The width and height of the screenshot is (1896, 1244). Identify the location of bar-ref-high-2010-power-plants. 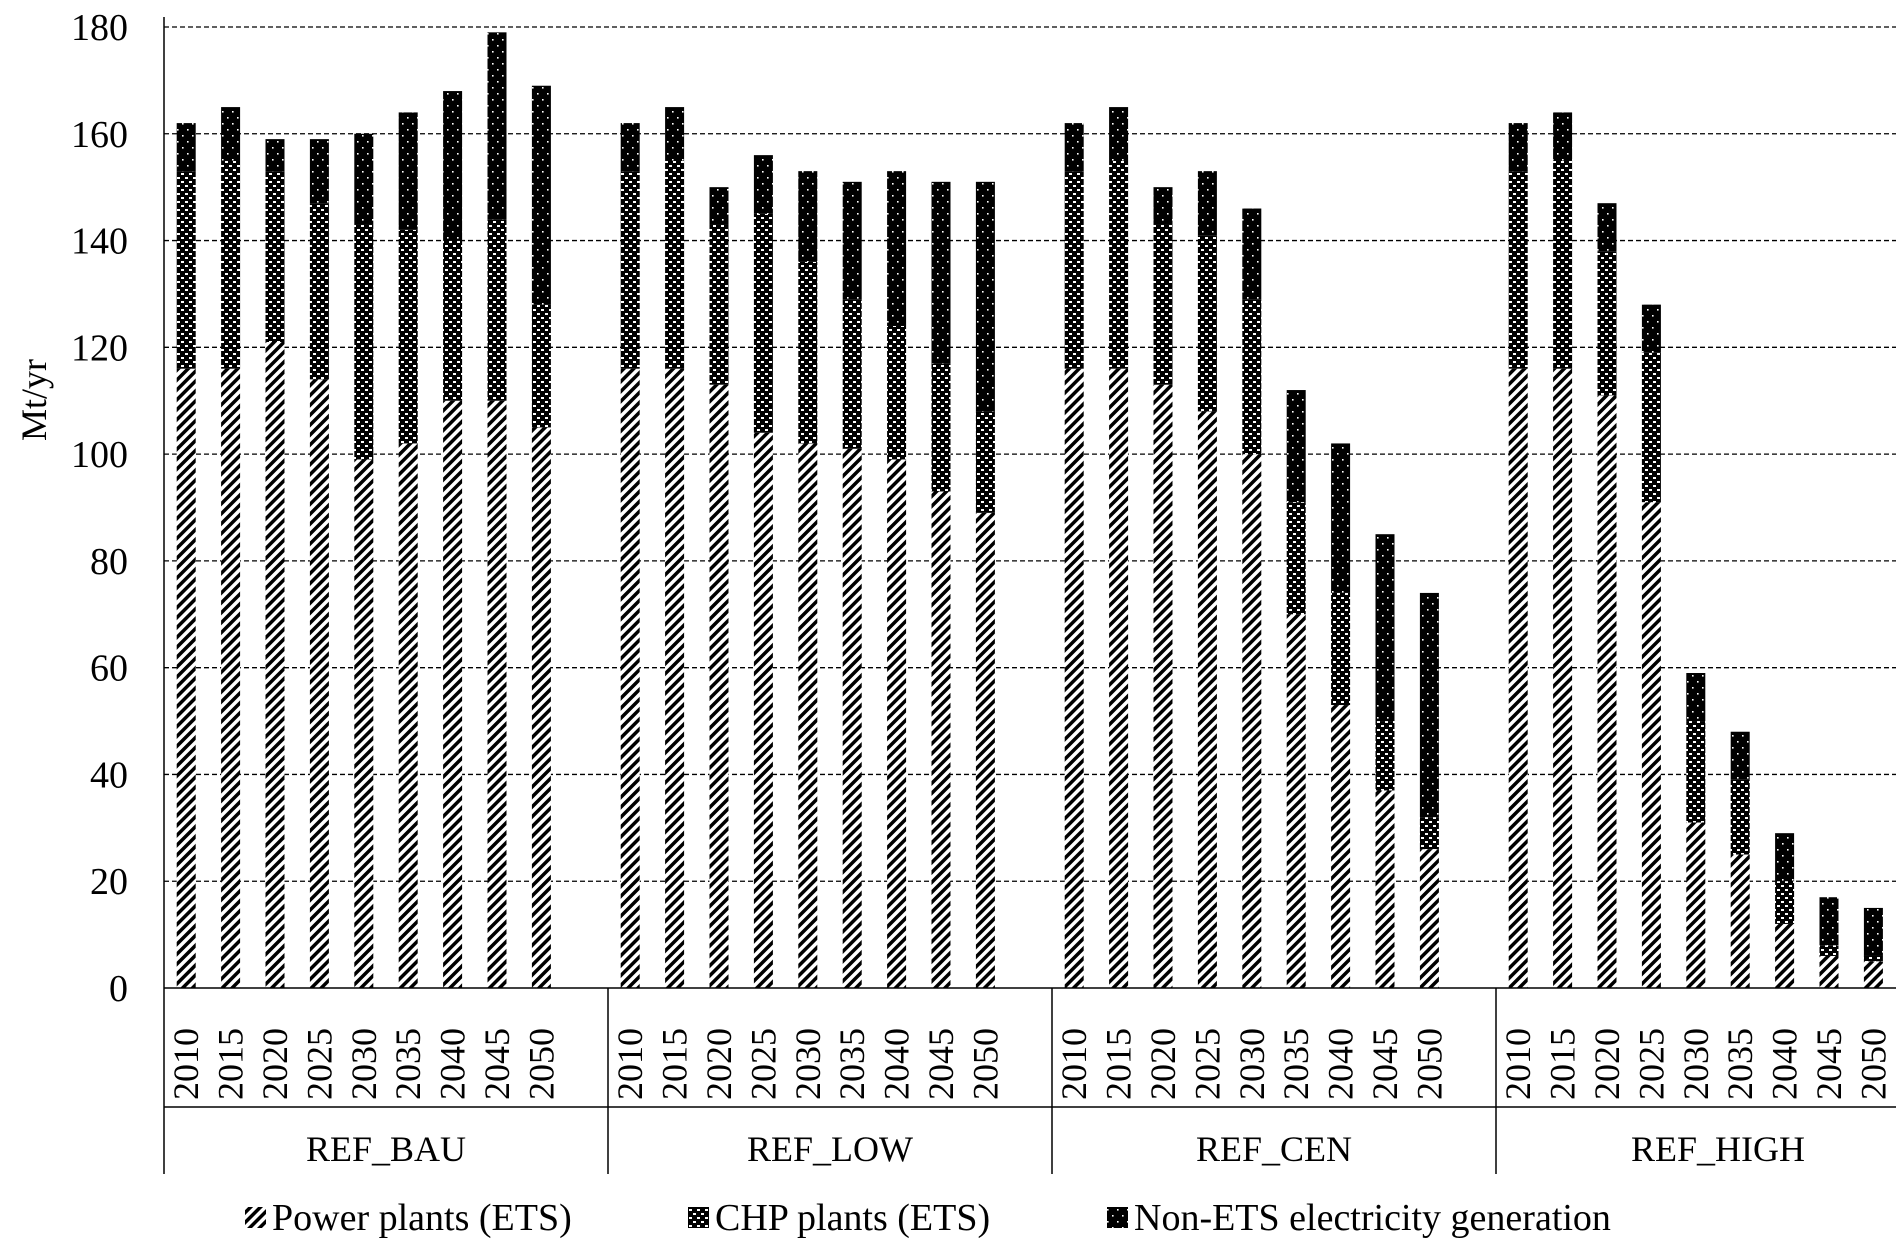
(1518, 678).